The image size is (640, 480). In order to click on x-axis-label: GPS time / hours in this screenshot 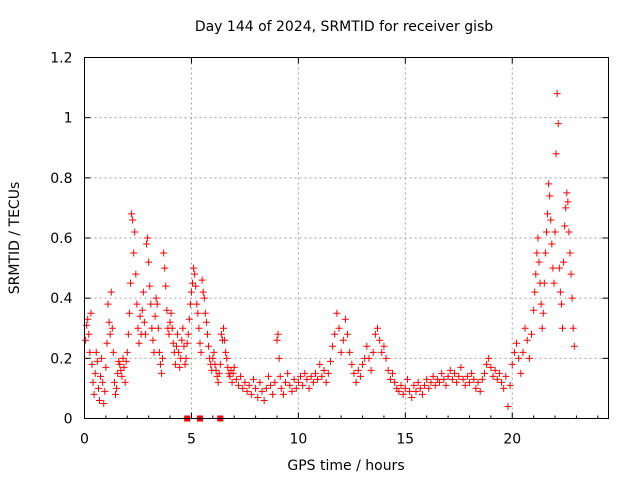, I will do `click(345, 466)`.